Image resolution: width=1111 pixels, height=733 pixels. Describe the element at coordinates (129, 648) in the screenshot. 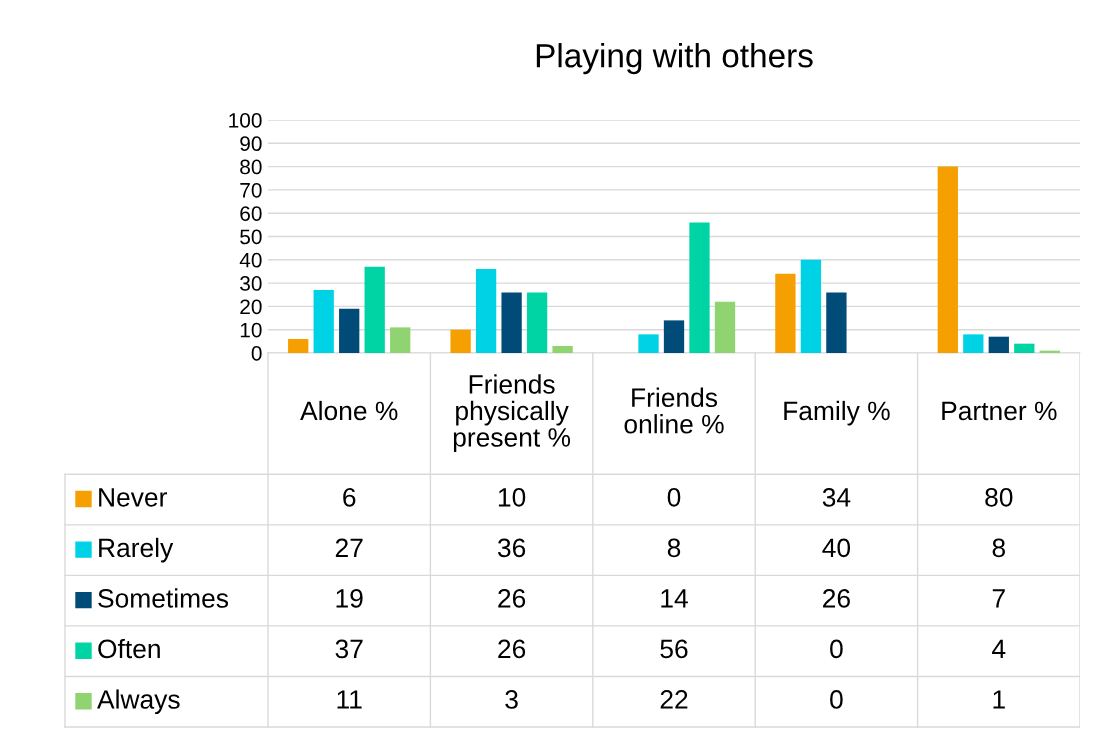

I see `legend-label: Often` at that location.